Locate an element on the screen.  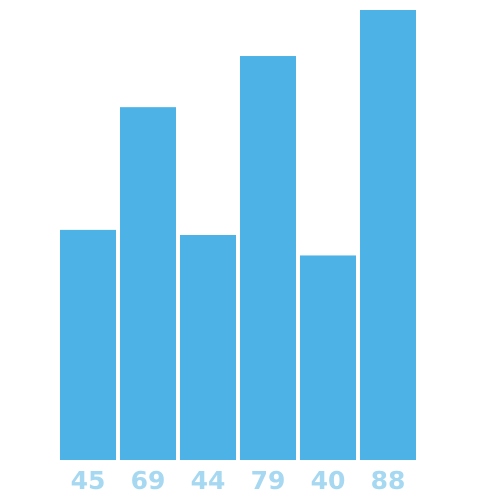
bar-label: 69 is located at coordinates (148, 480).